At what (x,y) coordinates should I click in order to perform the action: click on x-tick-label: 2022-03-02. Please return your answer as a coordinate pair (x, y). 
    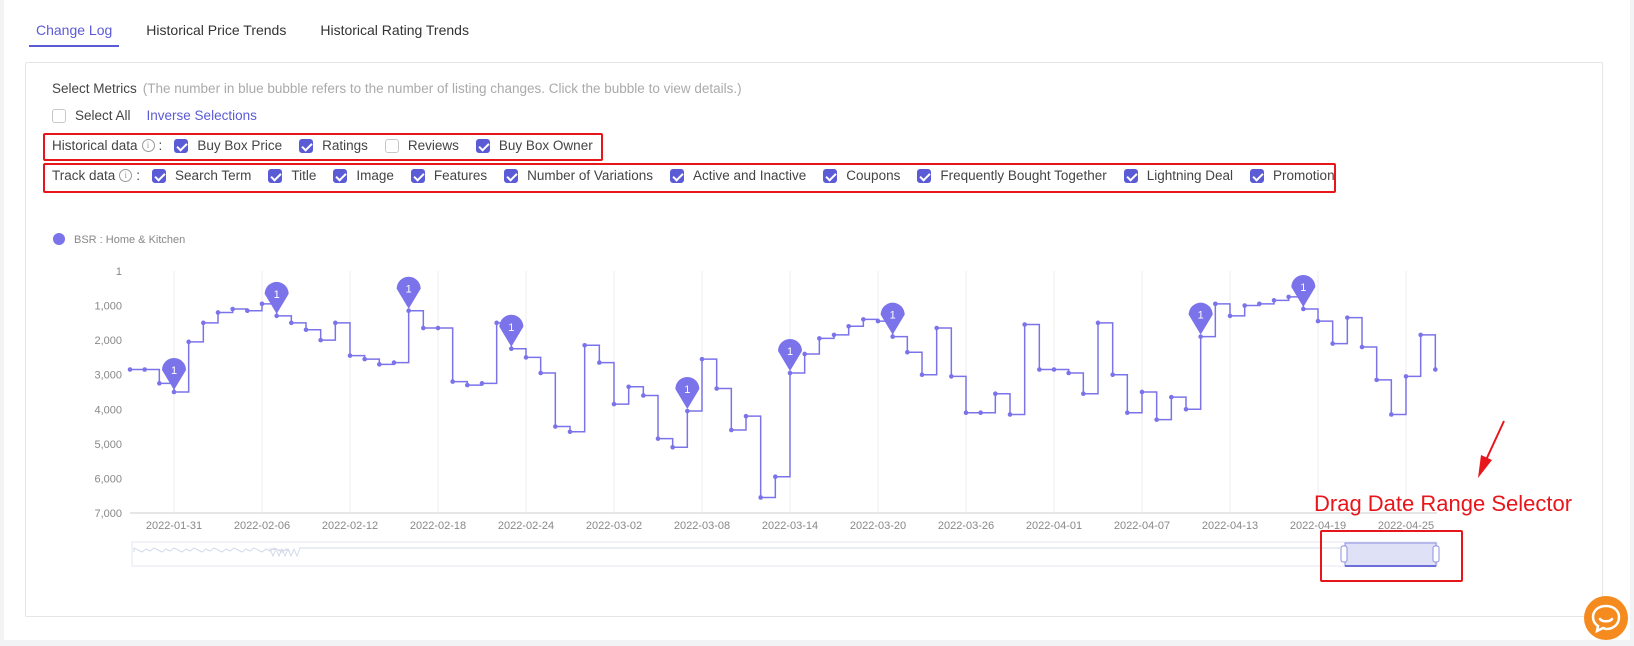
    Looking at the image, I should click on (614, 526).